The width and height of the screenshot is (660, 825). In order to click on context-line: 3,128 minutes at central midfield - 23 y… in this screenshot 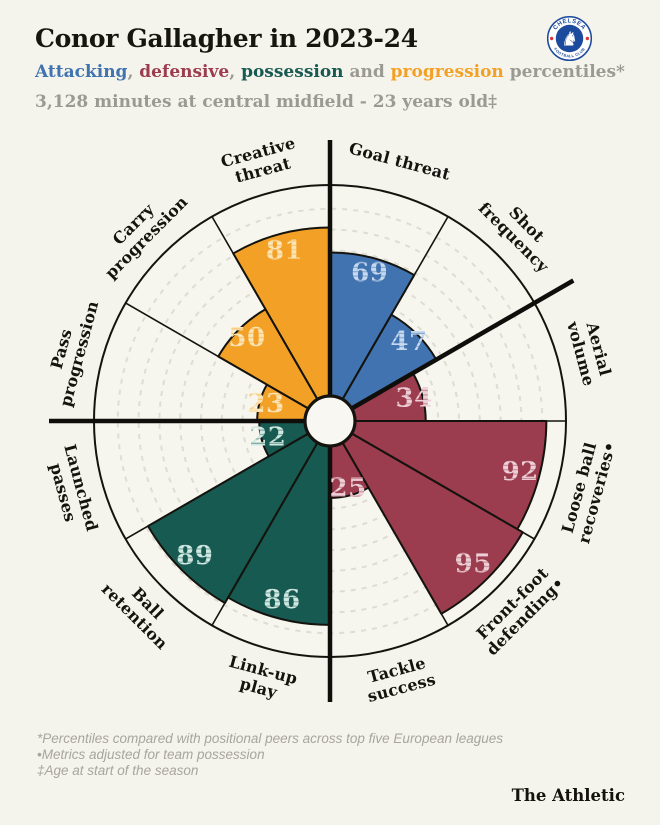, I will do `click(266, 102)`.